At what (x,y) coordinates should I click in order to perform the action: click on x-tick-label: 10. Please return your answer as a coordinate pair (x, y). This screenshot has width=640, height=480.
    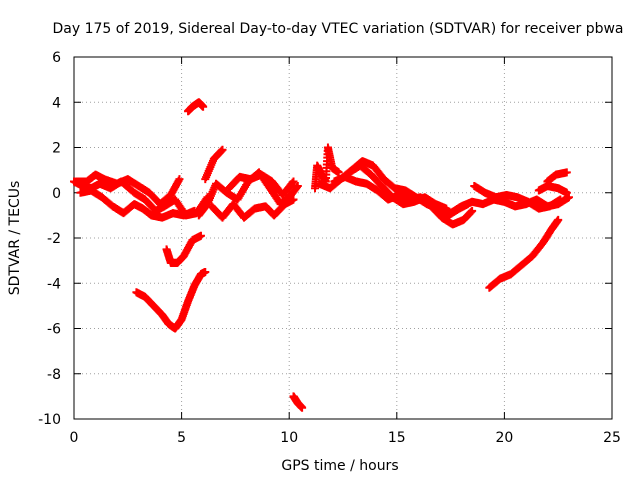
    Looking at the image, I should click on (289, 438).